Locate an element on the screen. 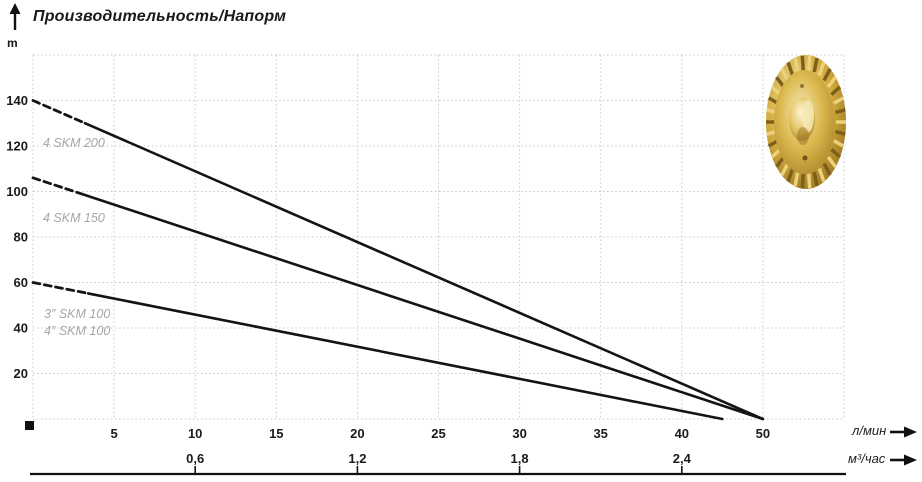 The width and height of the screenshot is (922, 482). series-label: 4 SKM 150 is located at coordinates (74, 218).